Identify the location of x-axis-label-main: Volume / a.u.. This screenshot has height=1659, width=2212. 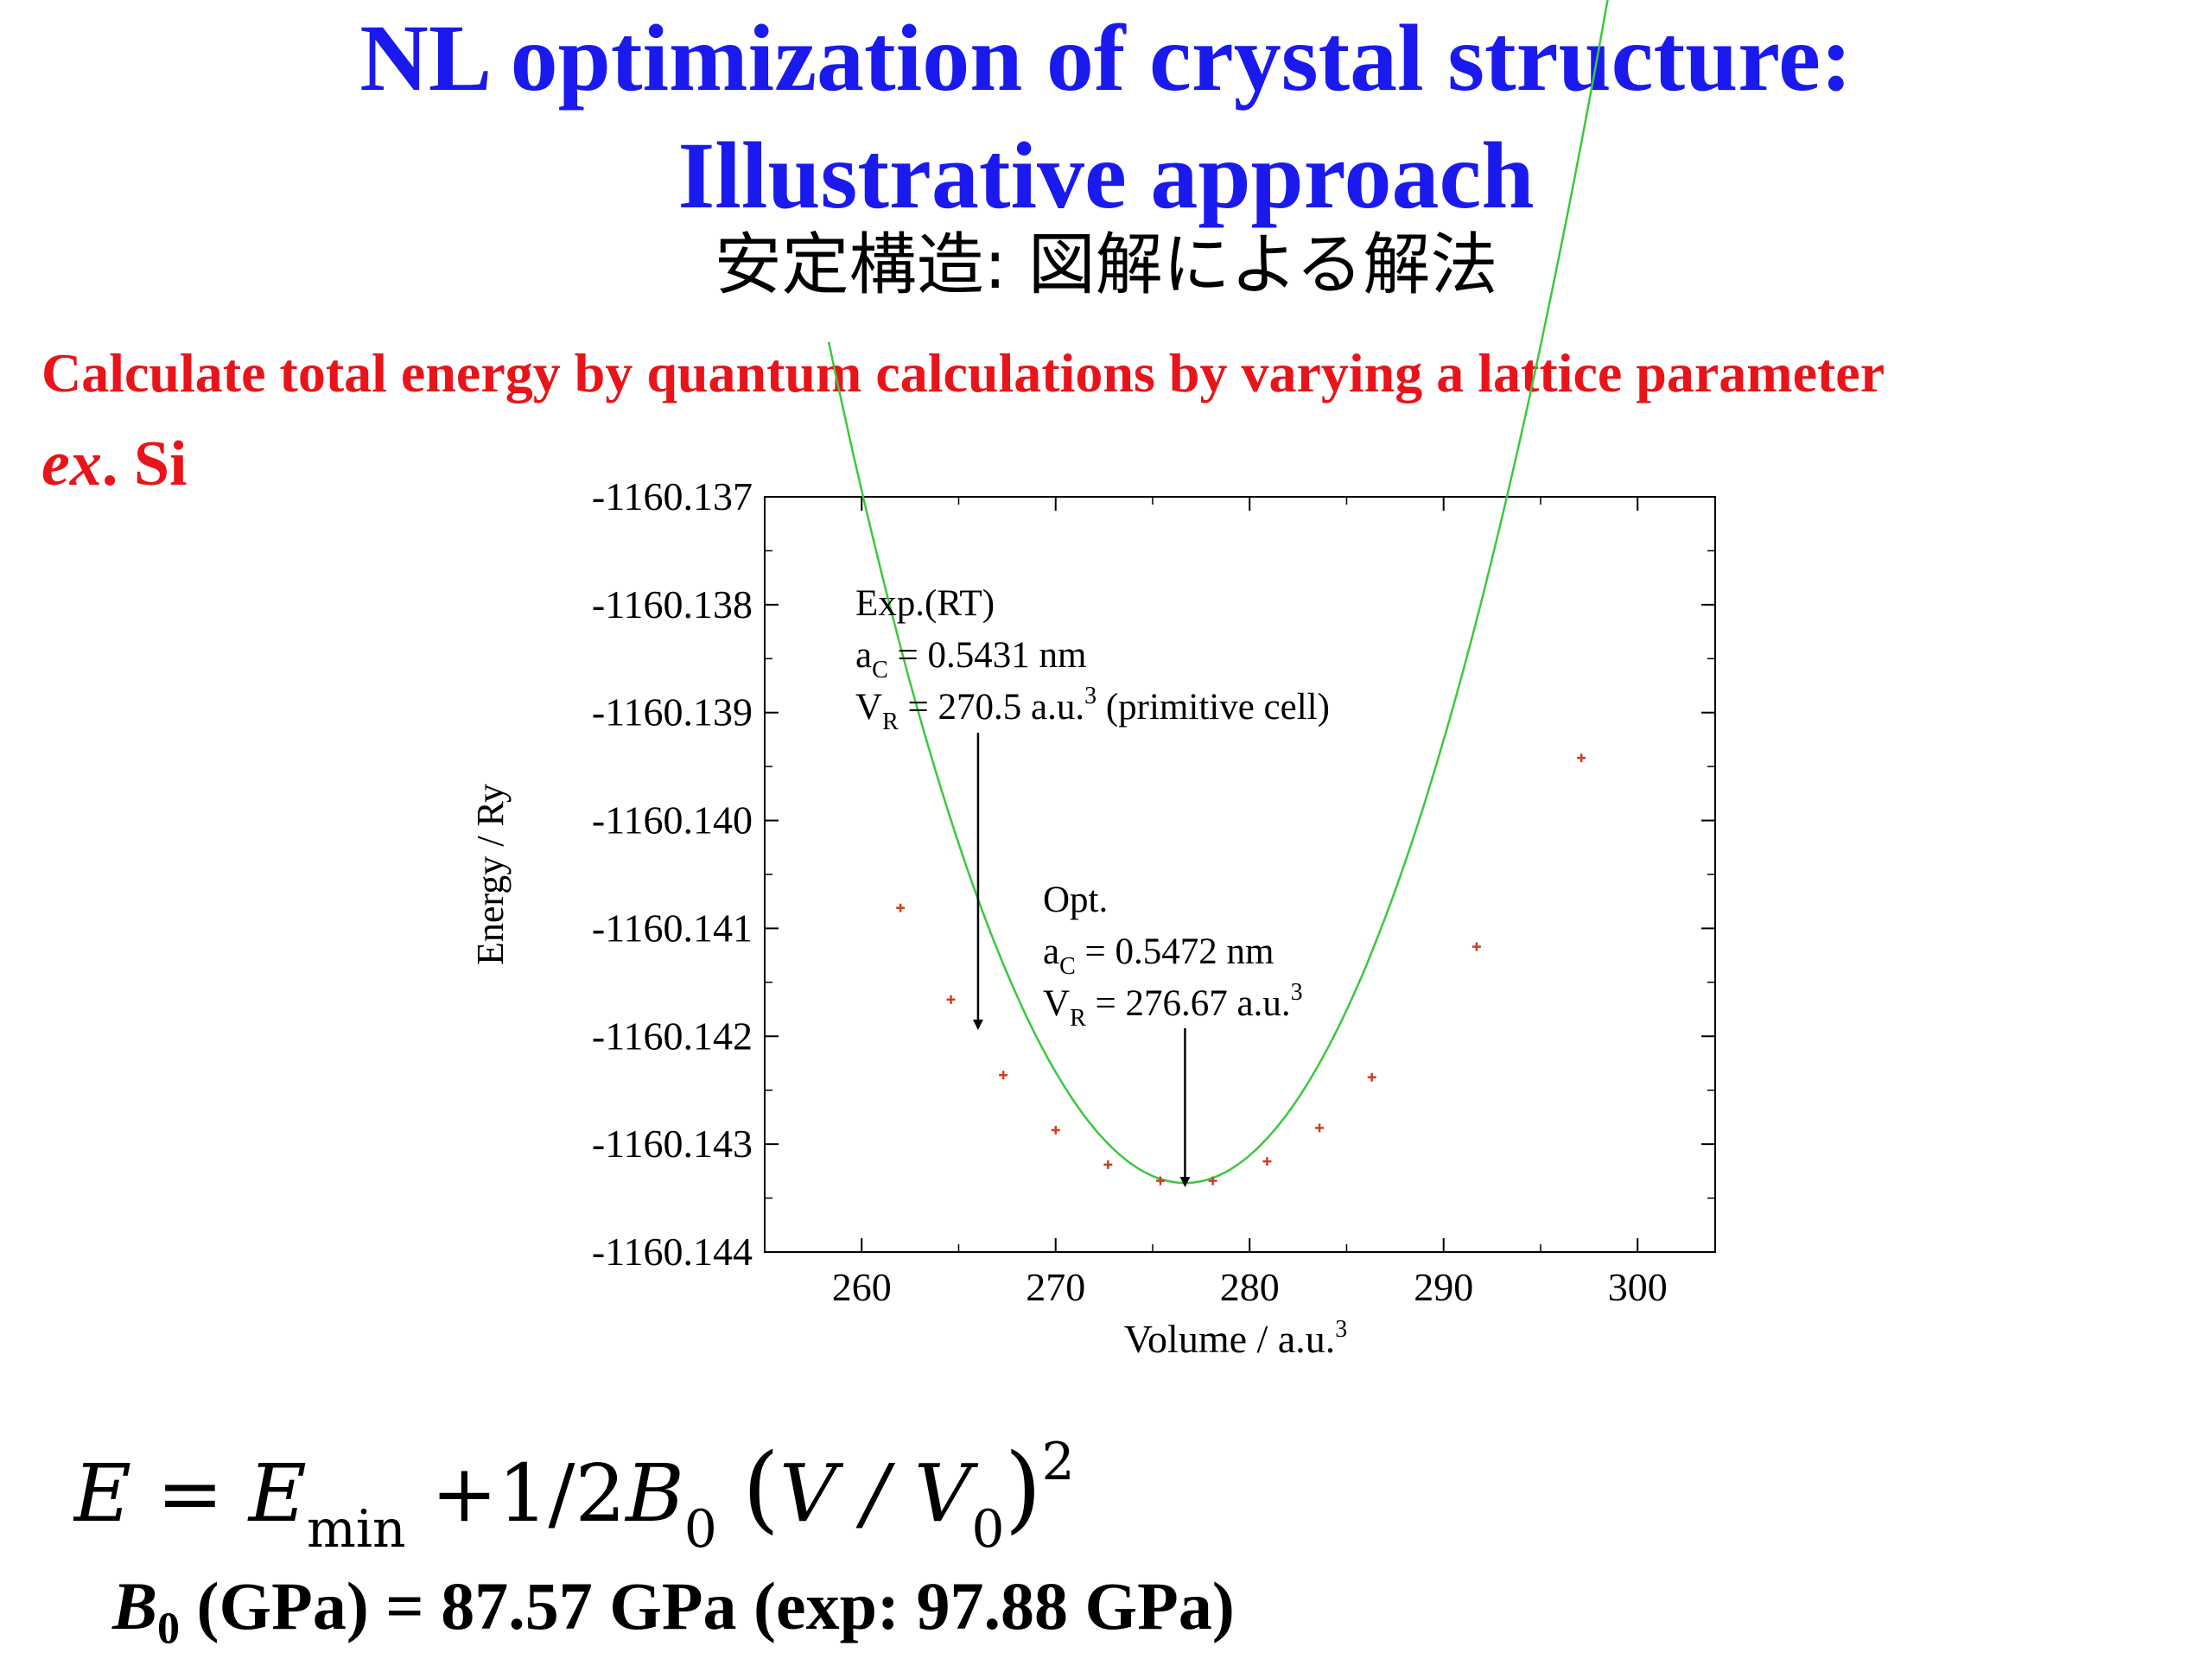
(1229, 1339).